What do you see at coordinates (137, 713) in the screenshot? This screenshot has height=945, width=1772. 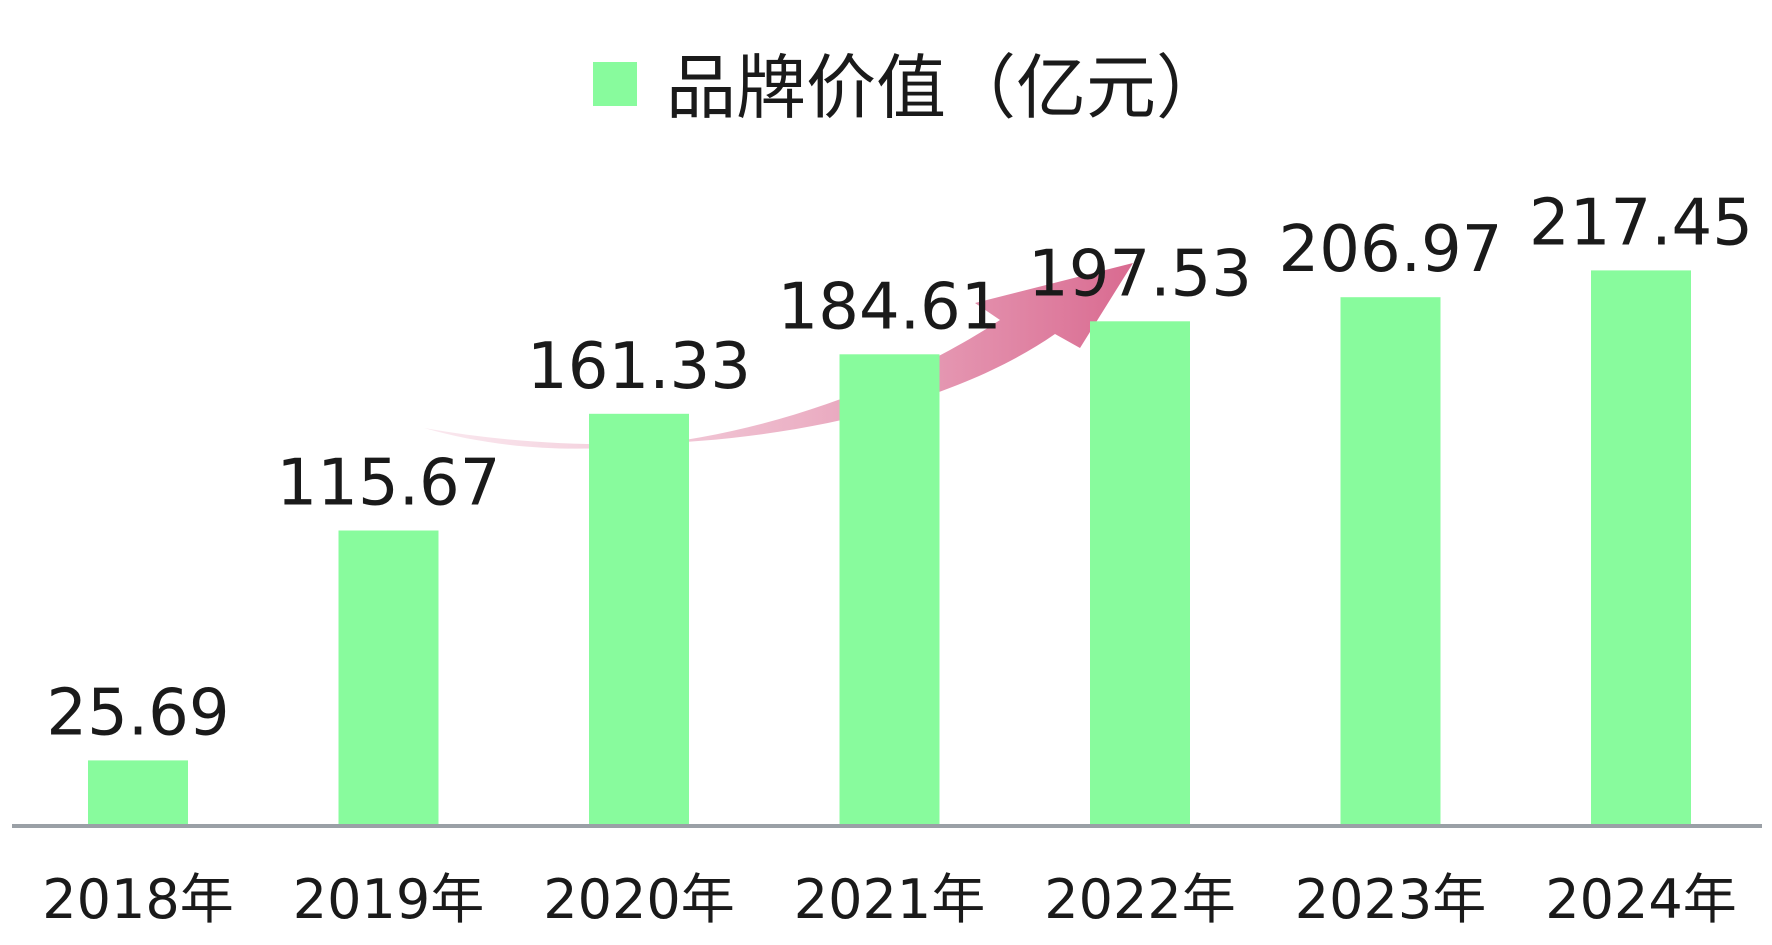 I see `value-label-0: 25.69` at bounding box center [137, 713].